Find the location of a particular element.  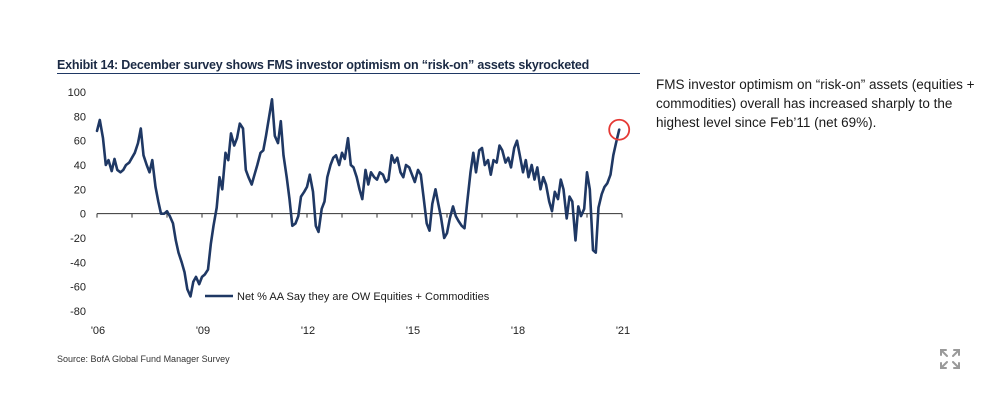

x-tick-label: '15 is located at coordinates (413, 331).